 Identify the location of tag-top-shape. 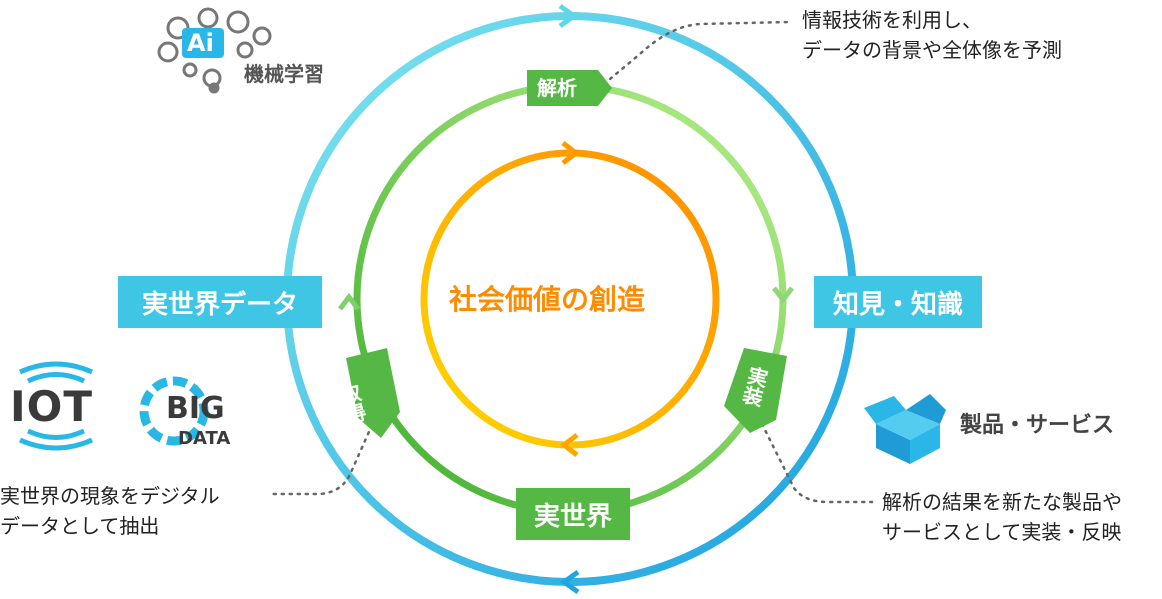
(569, 88).